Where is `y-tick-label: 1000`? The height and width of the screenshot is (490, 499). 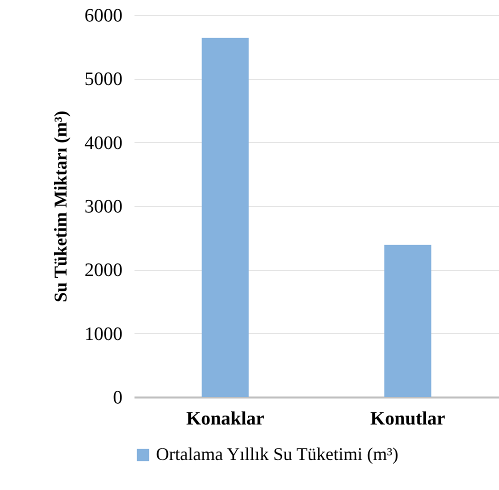
y-tick-label: 1000 is located at coordinates (103, 334).